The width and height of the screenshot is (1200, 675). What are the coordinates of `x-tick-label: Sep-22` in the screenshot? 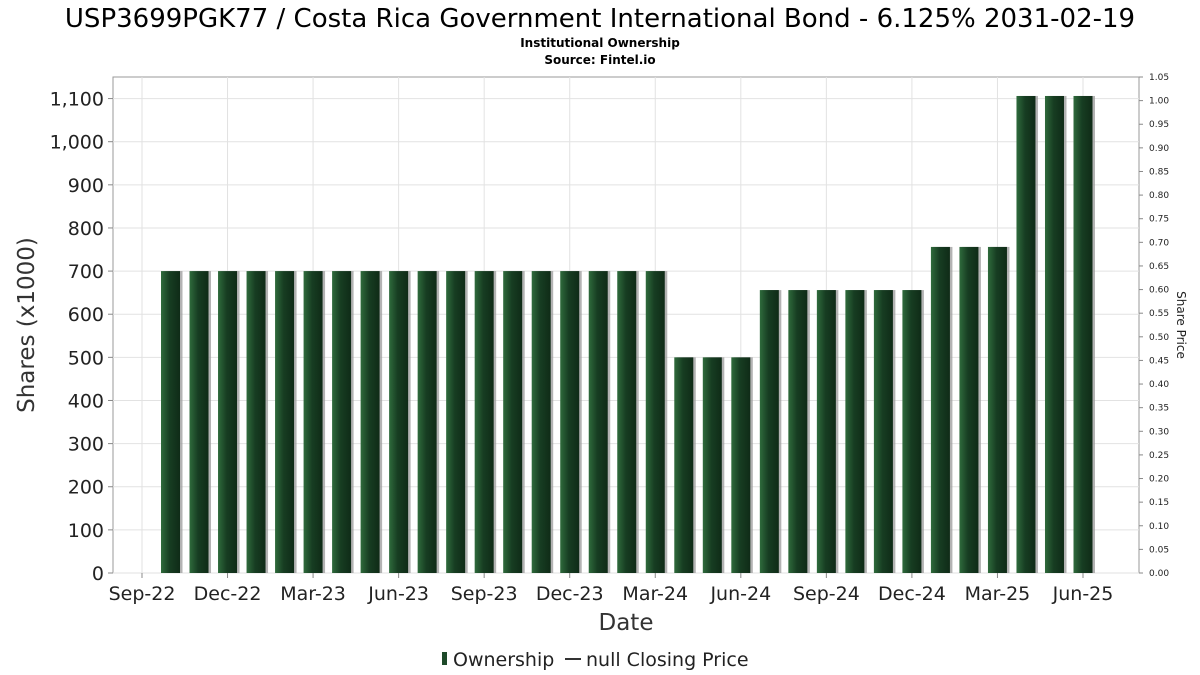 It's located at (142, 594).